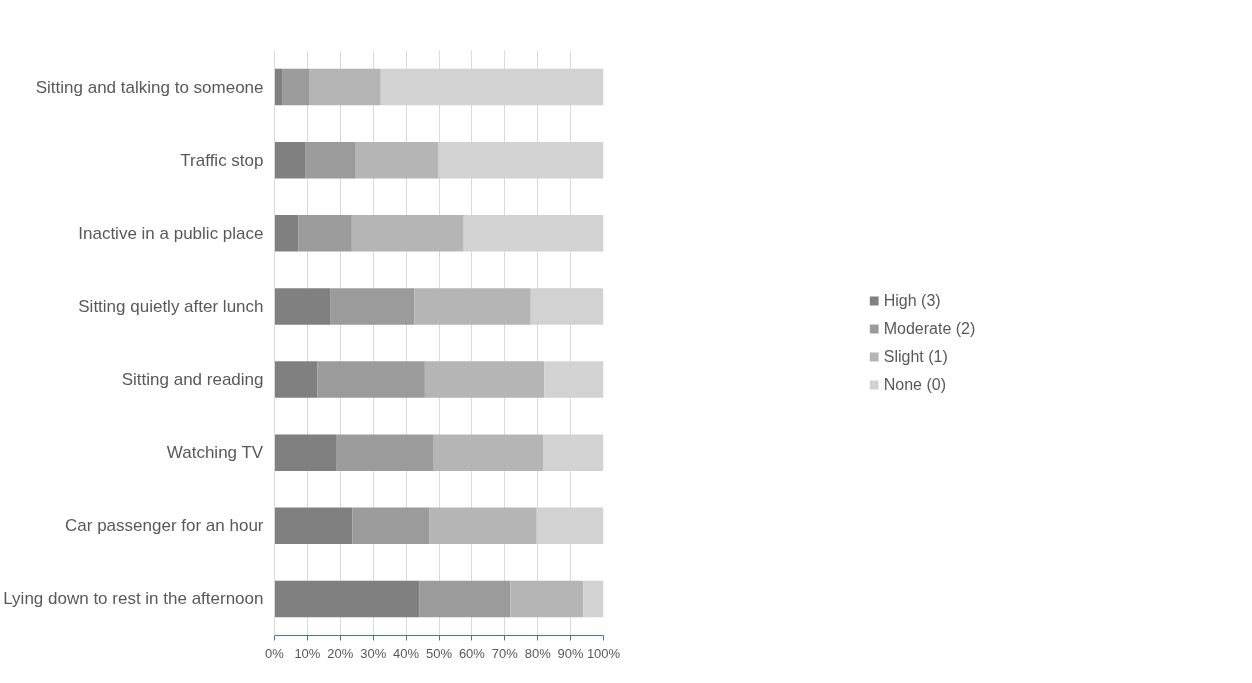  I want to click on x-tick-label: 40%, so click(406, 653).